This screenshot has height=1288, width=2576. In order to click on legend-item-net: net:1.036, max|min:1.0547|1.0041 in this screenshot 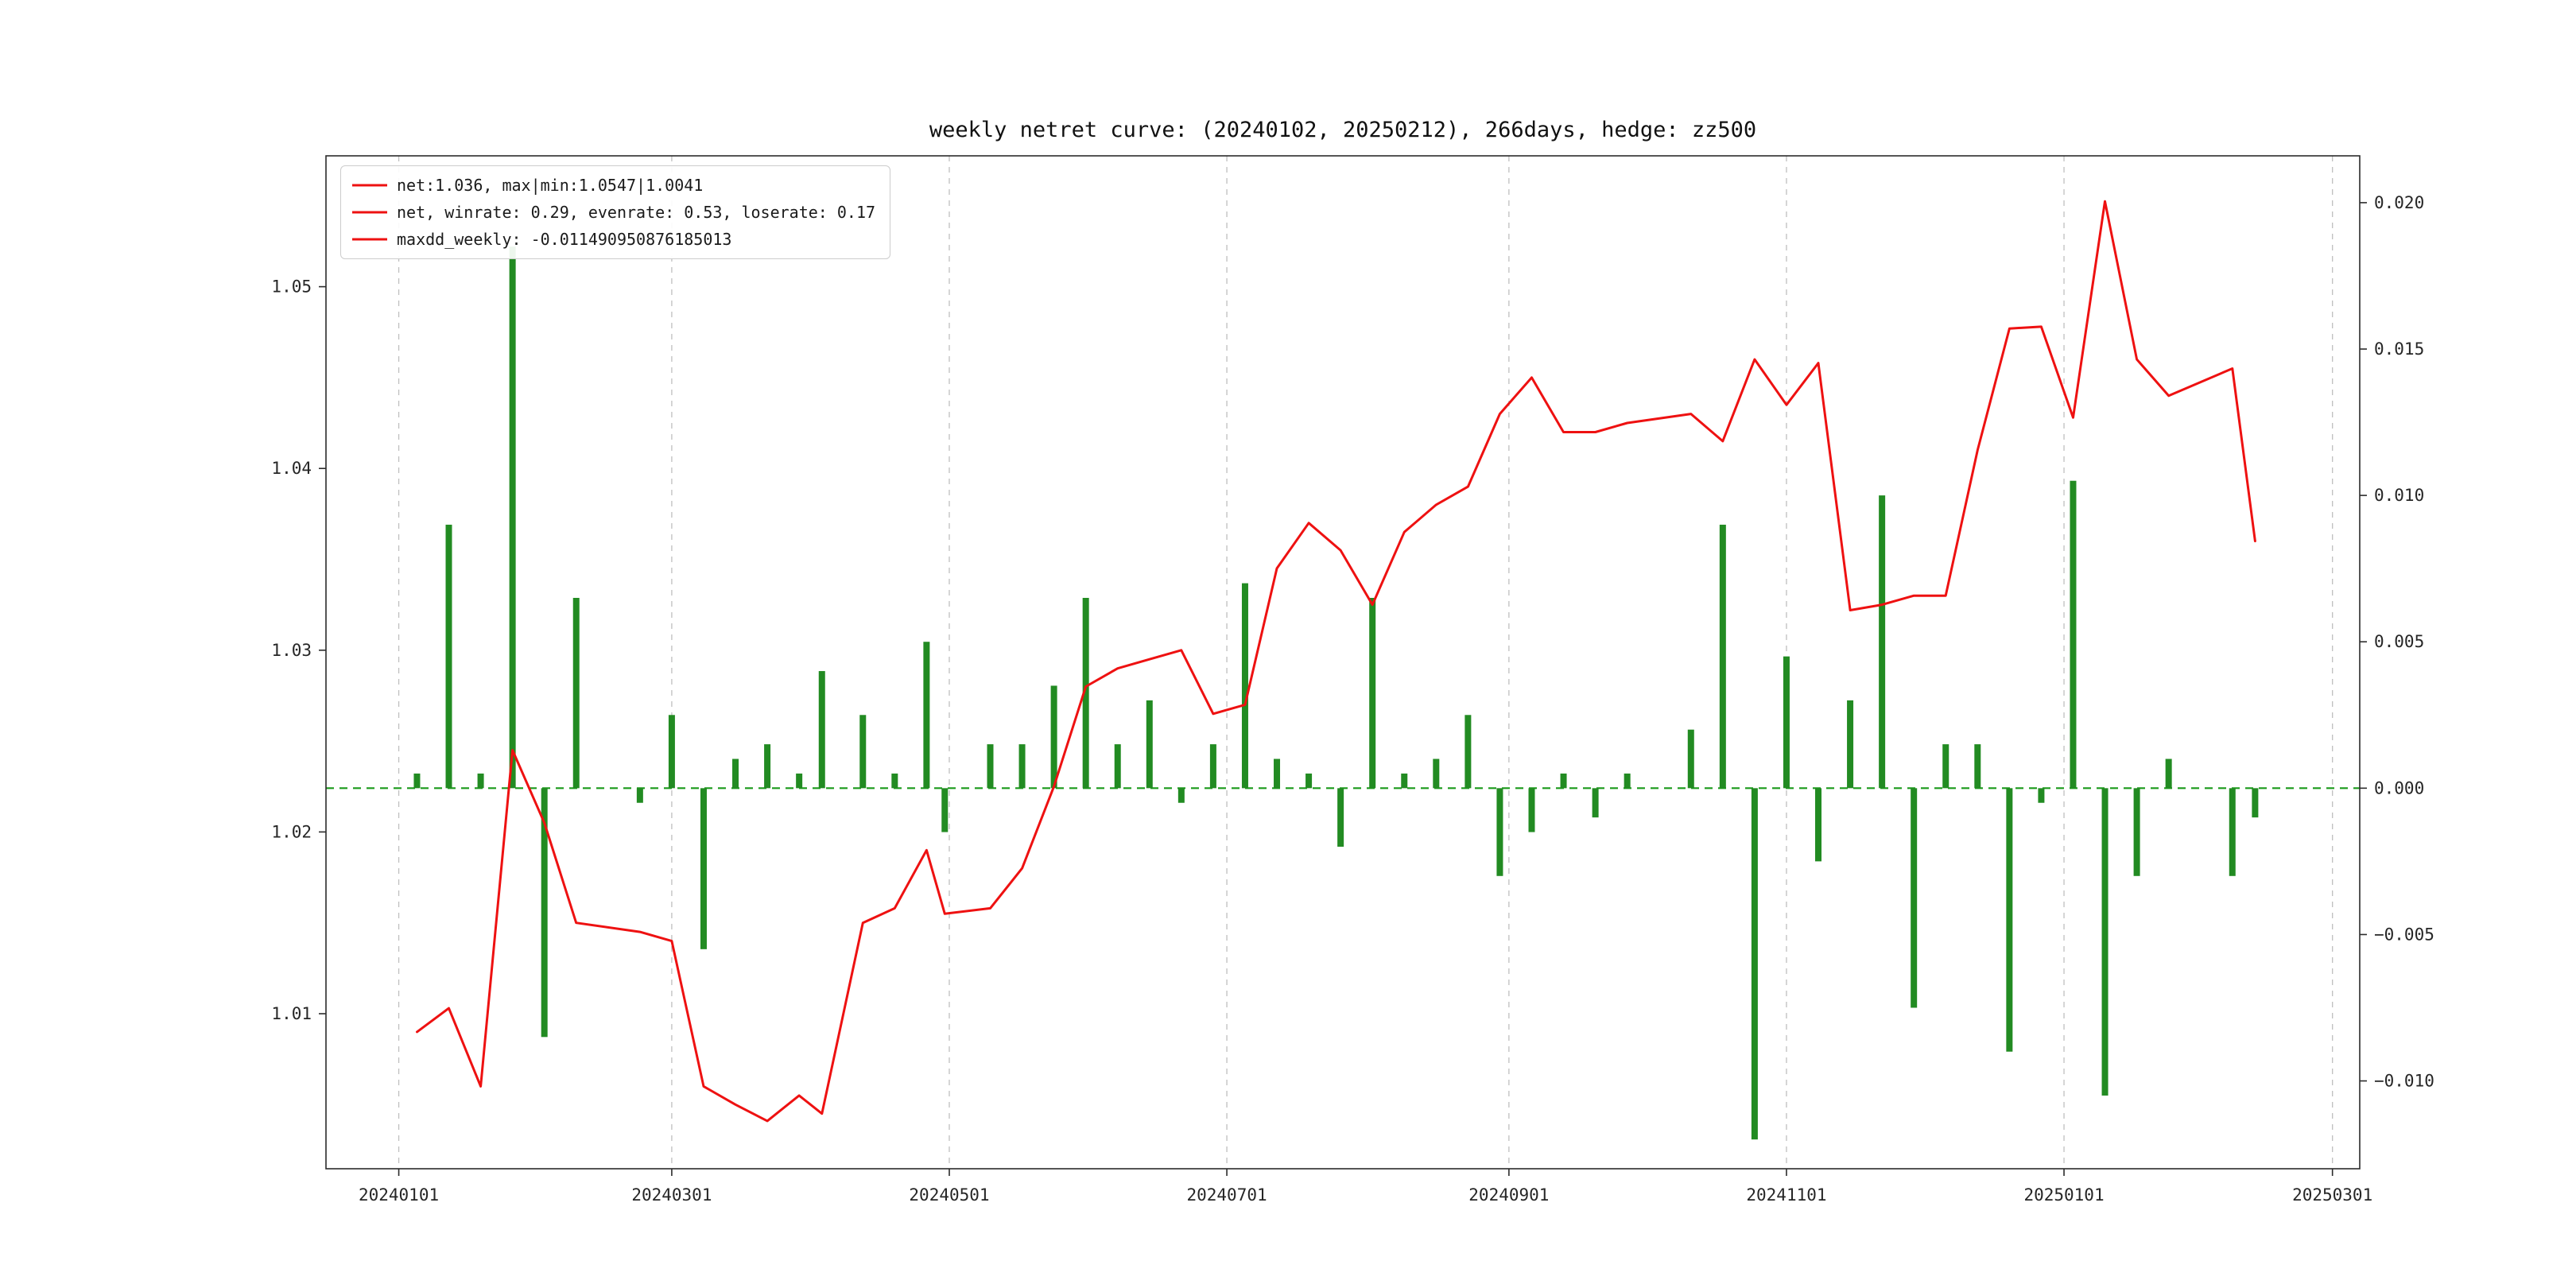, I will do `click(613, 186)`.